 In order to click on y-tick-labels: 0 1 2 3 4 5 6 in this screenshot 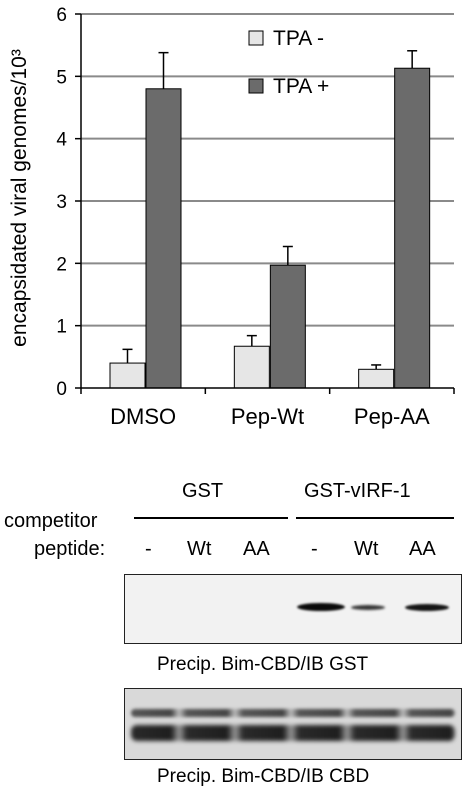, I will do `click(61, 202)`.